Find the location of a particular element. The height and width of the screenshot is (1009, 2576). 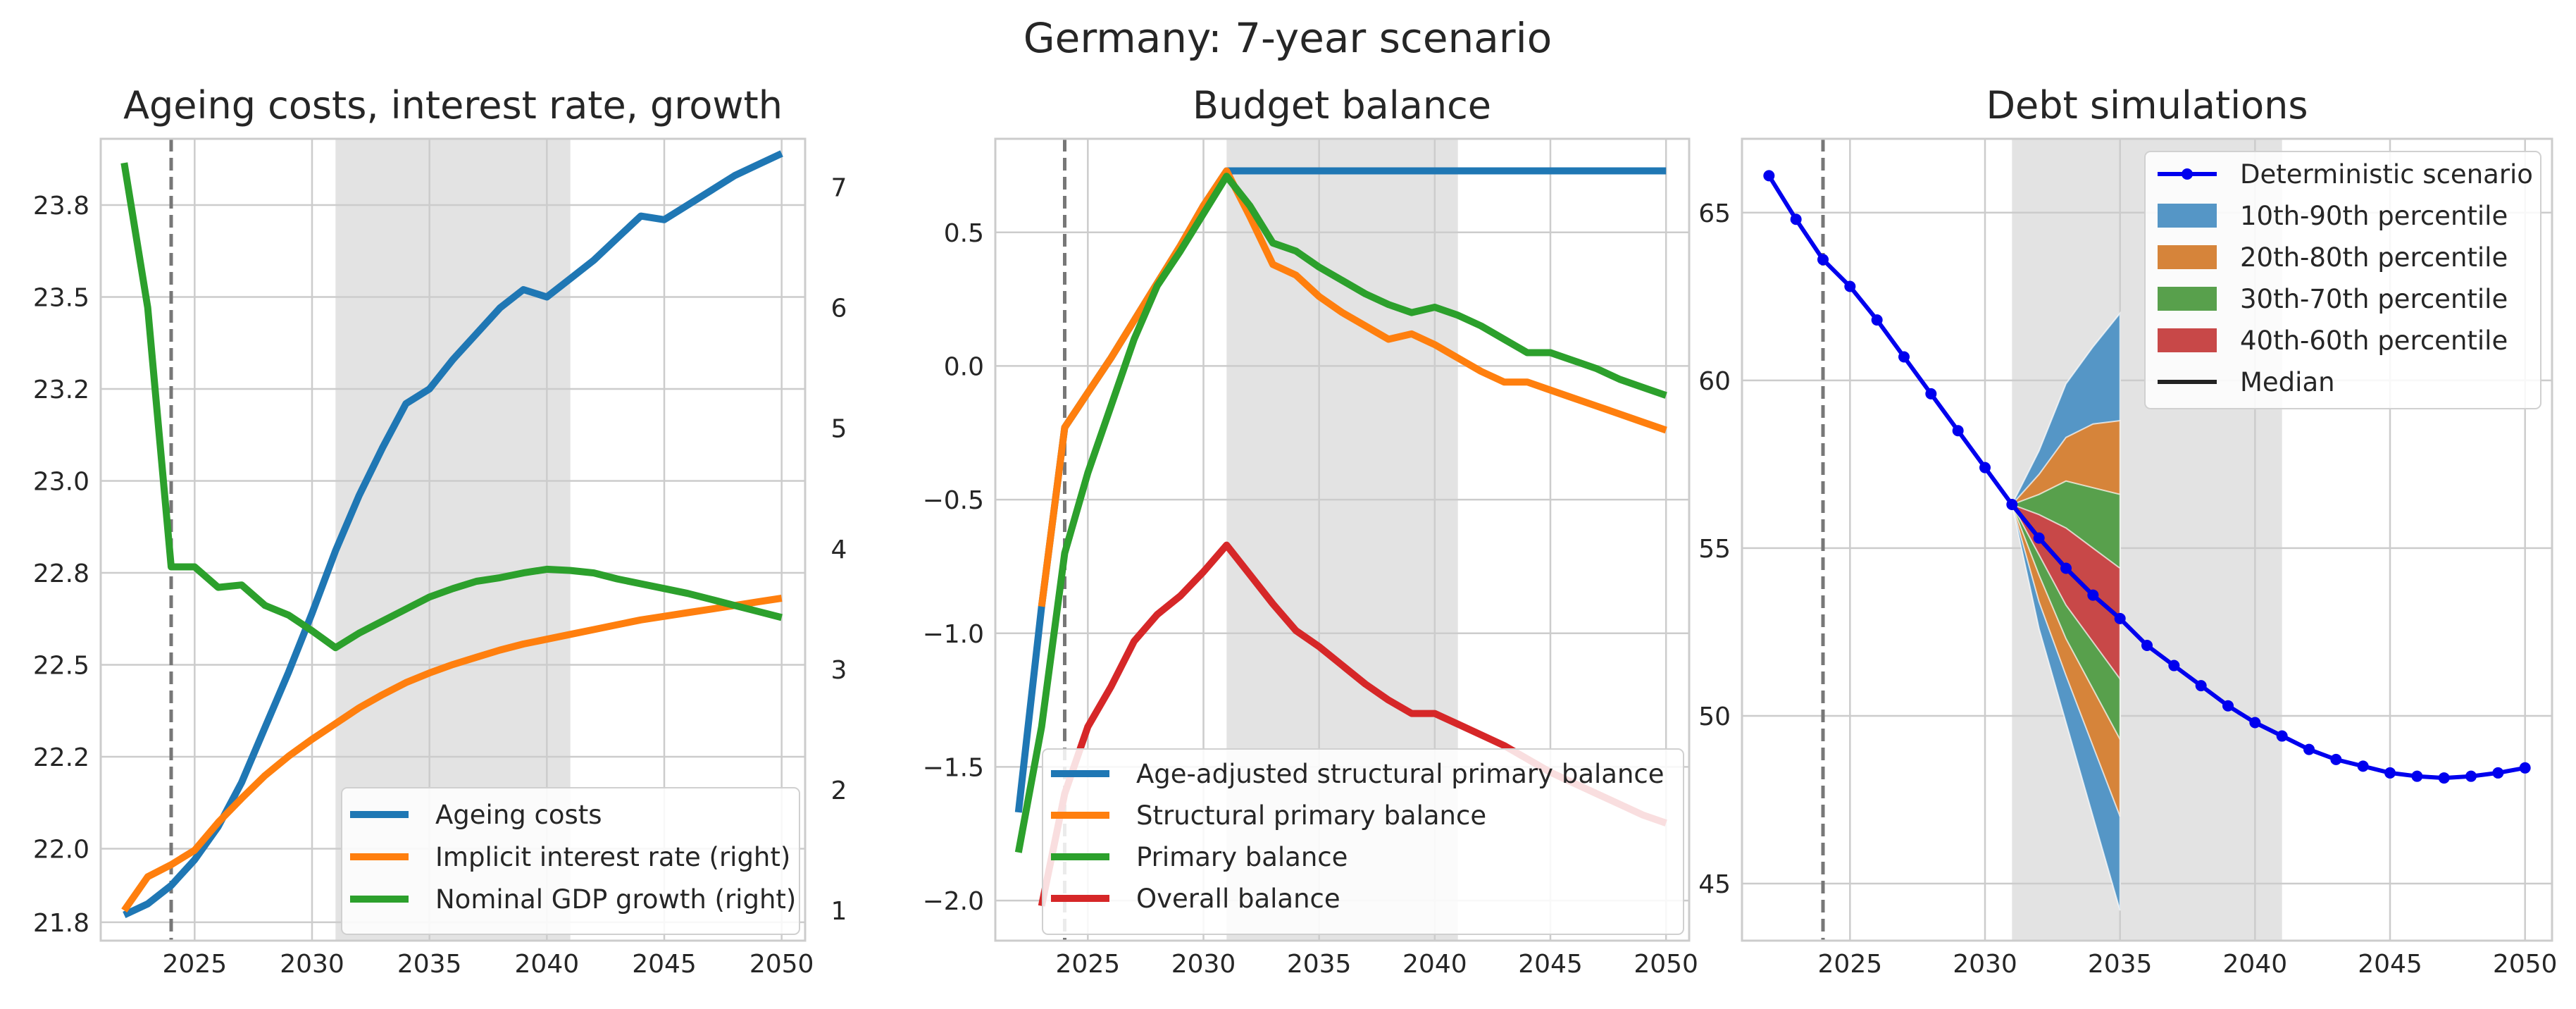

y2-tick-label: 5 is located at coordinates (839, 429).